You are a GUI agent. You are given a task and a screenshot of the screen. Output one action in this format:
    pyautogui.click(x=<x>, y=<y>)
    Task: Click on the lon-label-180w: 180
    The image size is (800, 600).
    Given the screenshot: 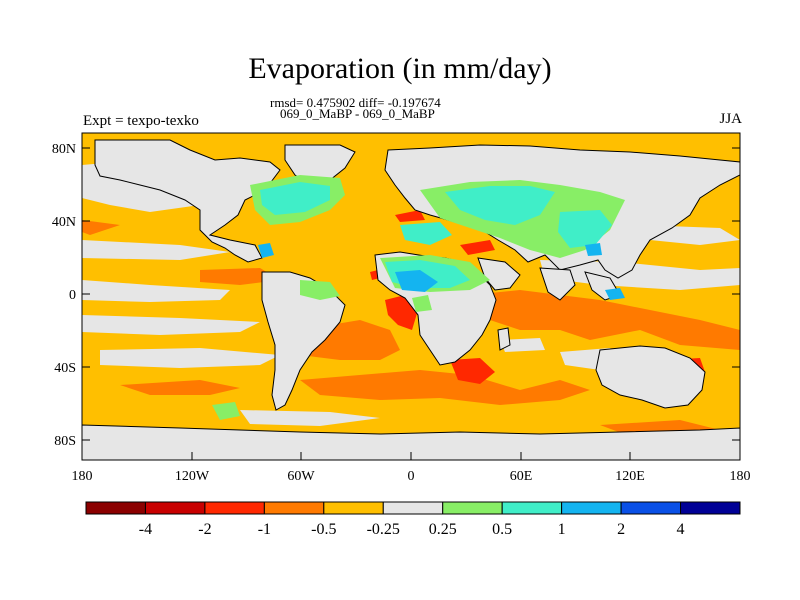 What is the action you would take?
    pyautogui.click(x=82, y=476)
    